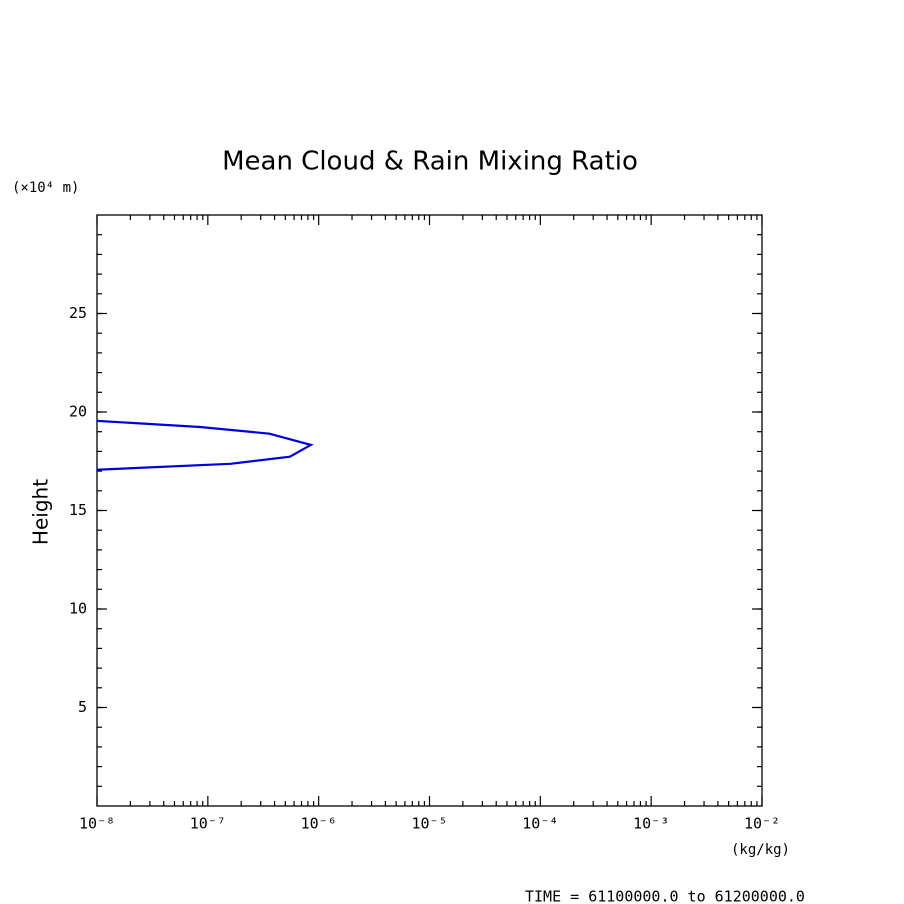  Describe the element at coordinates (78, 510) in the screenshot. I see `y-tick-label: 15` at that location.